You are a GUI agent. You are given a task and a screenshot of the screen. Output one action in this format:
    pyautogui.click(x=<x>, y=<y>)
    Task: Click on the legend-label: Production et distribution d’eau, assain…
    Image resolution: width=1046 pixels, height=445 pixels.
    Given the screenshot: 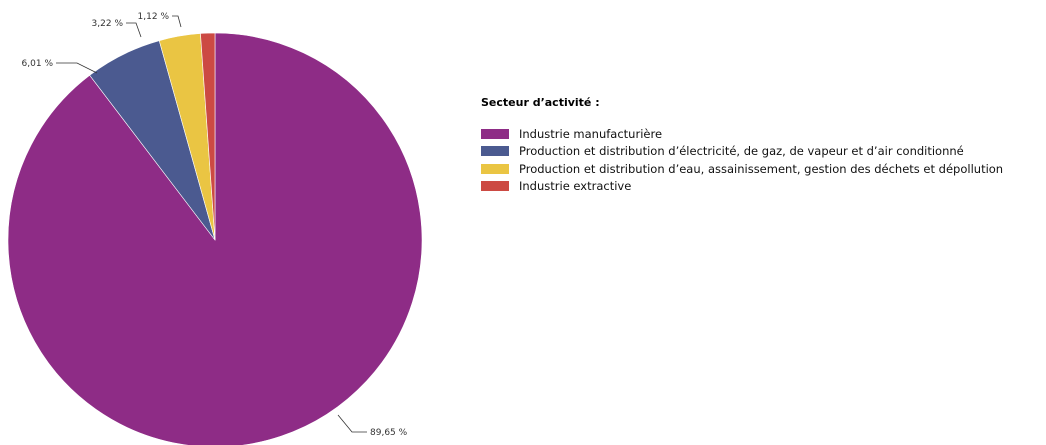 What is the action you would take?
    pyautogui.click(x=761, y=168)
    